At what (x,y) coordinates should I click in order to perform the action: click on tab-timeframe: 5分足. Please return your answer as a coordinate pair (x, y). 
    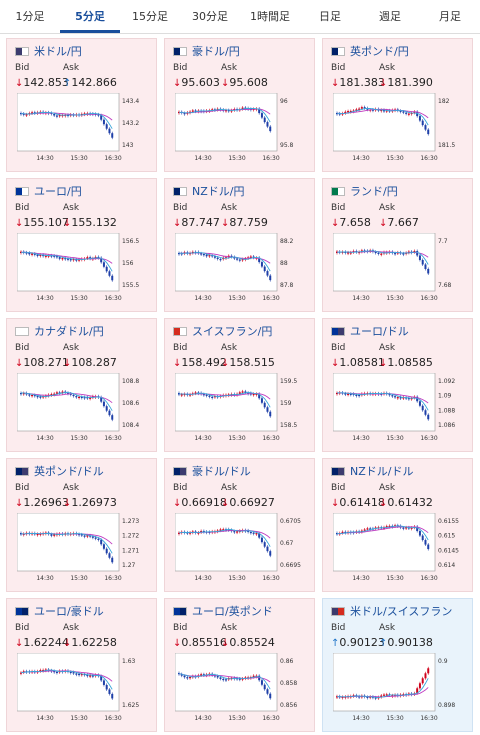
    Looking at the image, I should click on (90, 16).